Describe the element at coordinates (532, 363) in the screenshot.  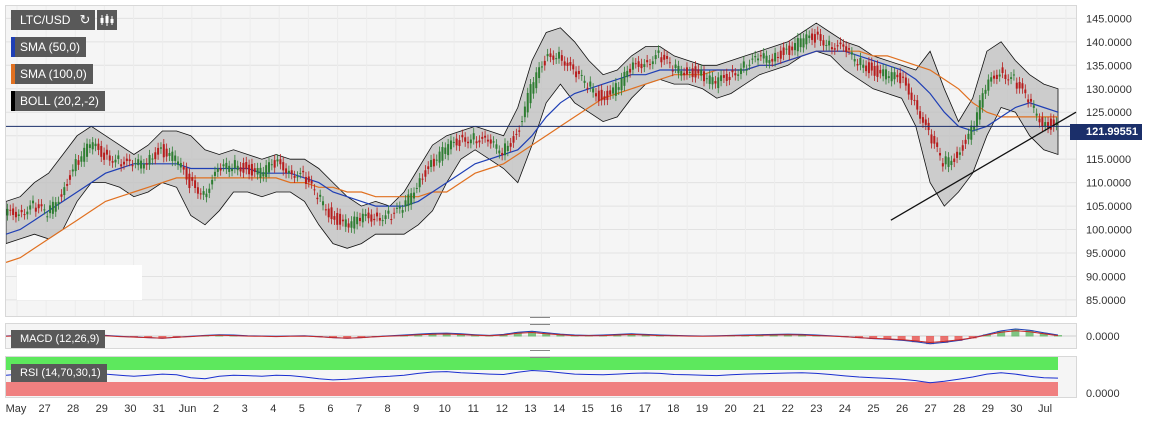
I see `rsi-overbought-zone` at that location.